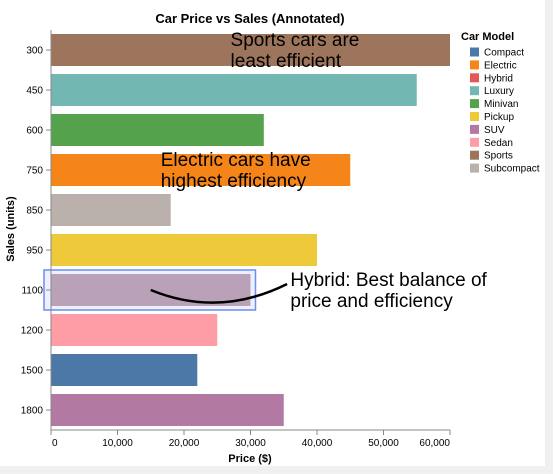  Describe the element at coordinates (32, 331) in the screenshot. I see `y-tick-label: 1200` at that location.